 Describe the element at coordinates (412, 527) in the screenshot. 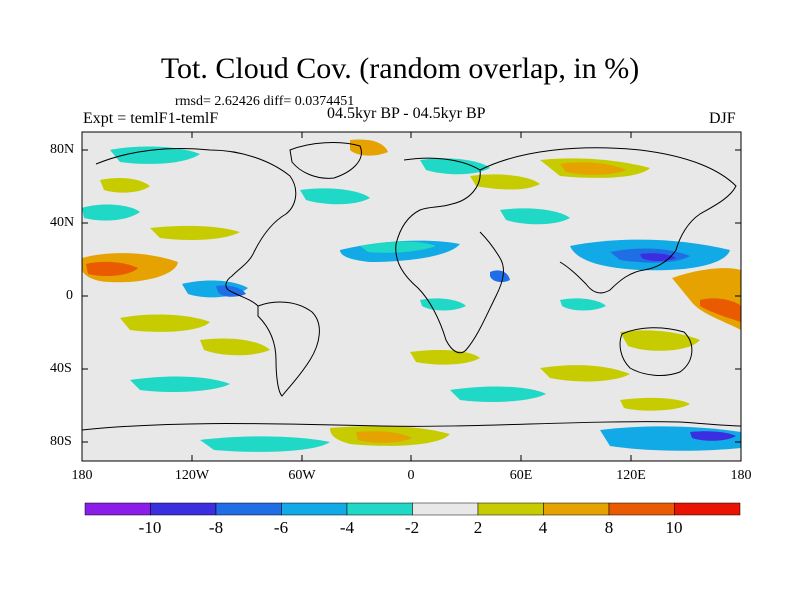

I see `colorbar-label: -2` at that location.